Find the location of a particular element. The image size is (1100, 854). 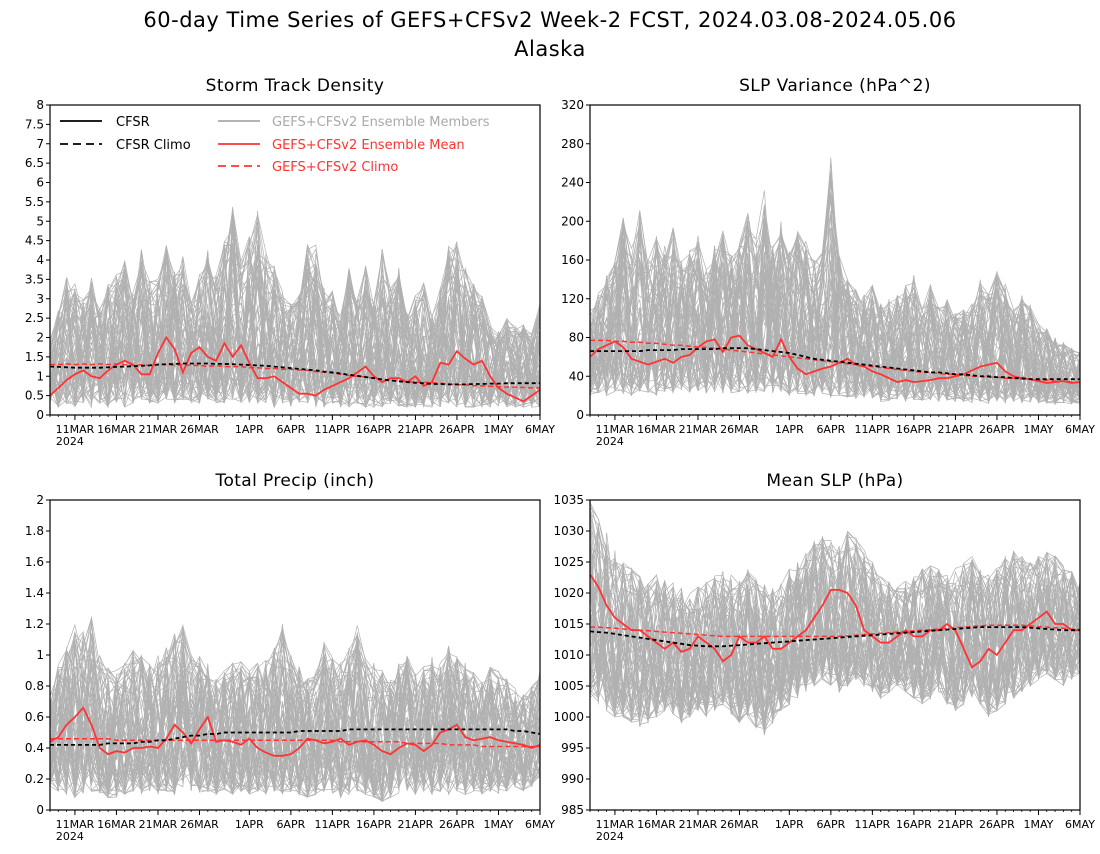

y-tick-label: 1030 is located at coordinates (568, 531).